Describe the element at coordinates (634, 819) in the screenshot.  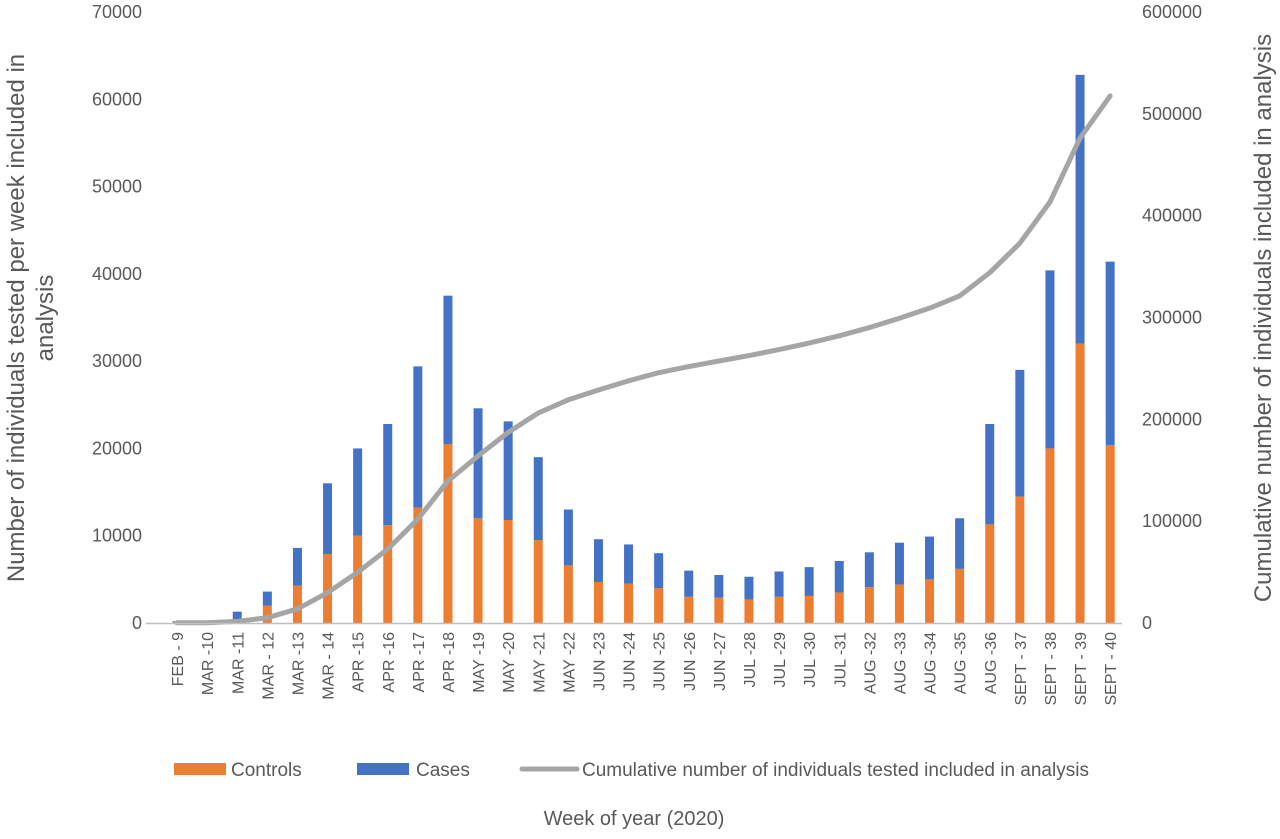
I see `x-axis-title: Week of year (2020)` at that location.